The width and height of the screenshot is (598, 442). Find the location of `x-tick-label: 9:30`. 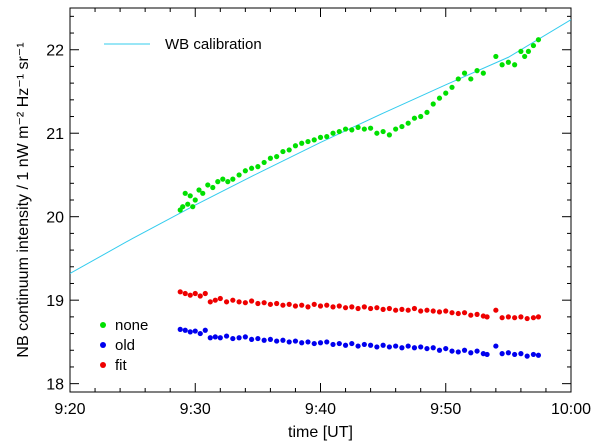

x-tick-label: 9:30 is located at coordinates (195, 409).